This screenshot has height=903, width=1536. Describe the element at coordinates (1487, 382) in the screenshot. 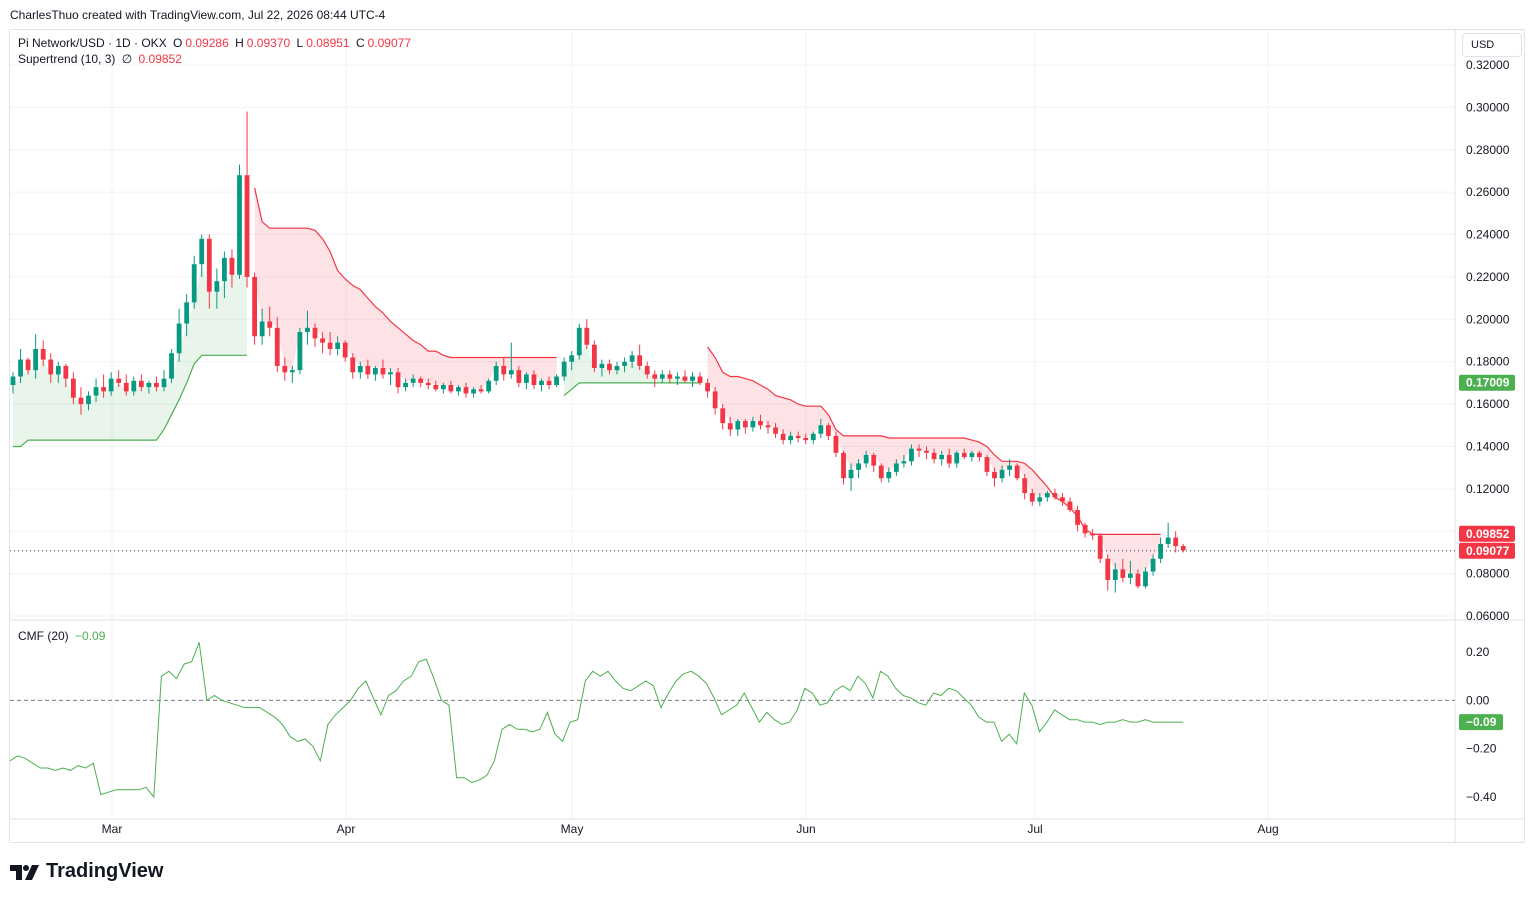

I see `price-tag-bg` at that location.